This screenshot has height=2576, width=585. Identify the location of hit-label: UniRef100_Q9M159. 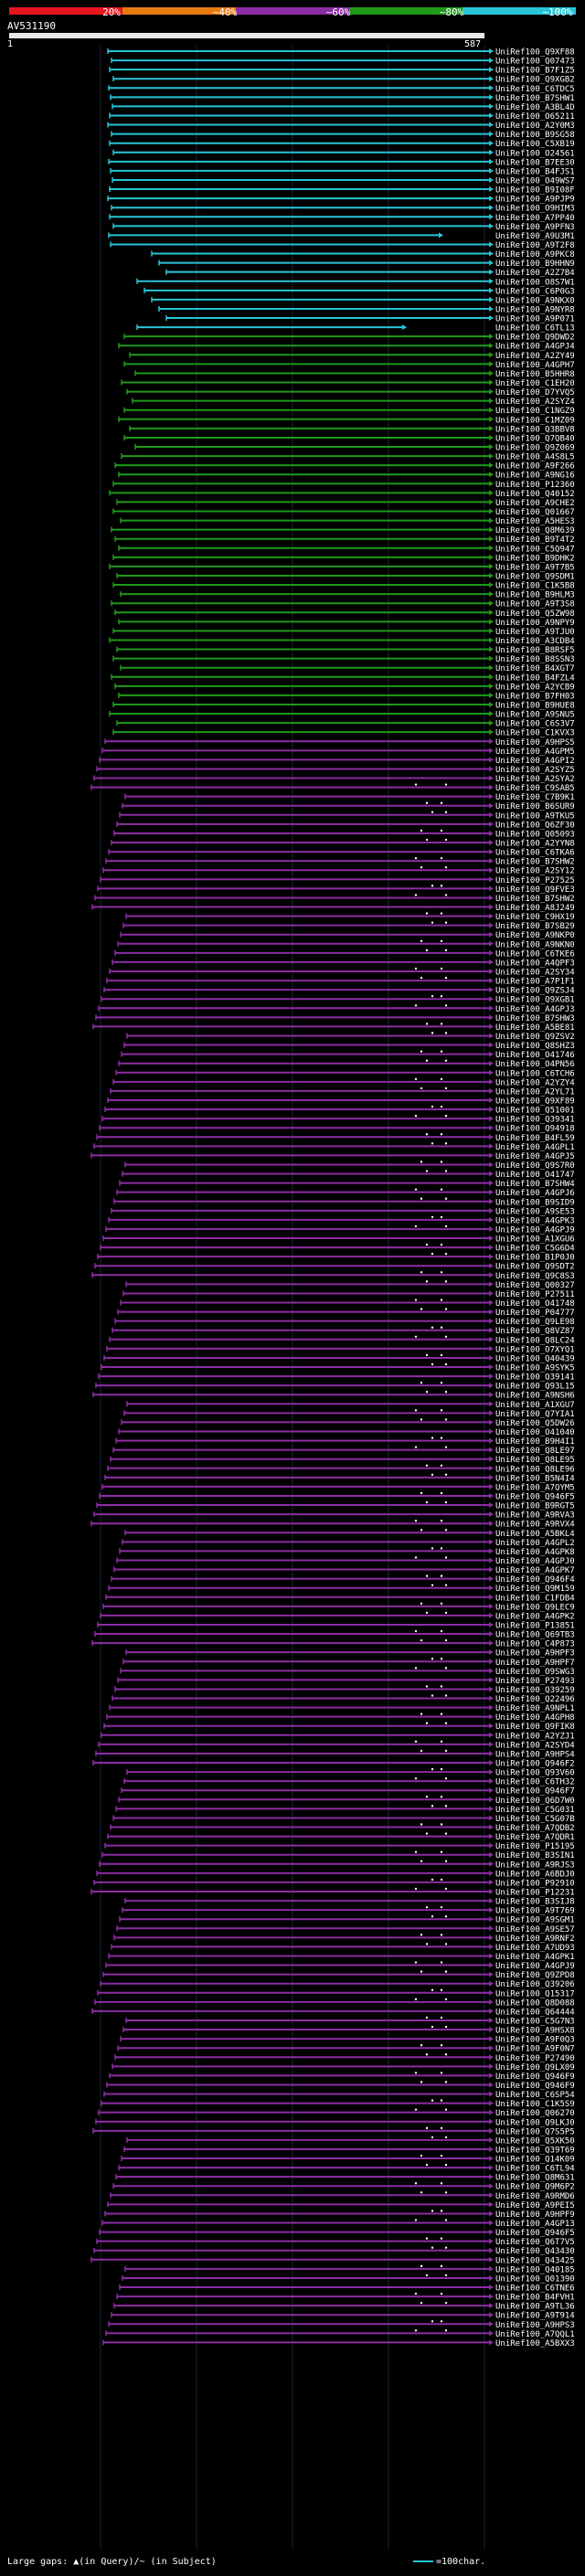
(535, 1589).